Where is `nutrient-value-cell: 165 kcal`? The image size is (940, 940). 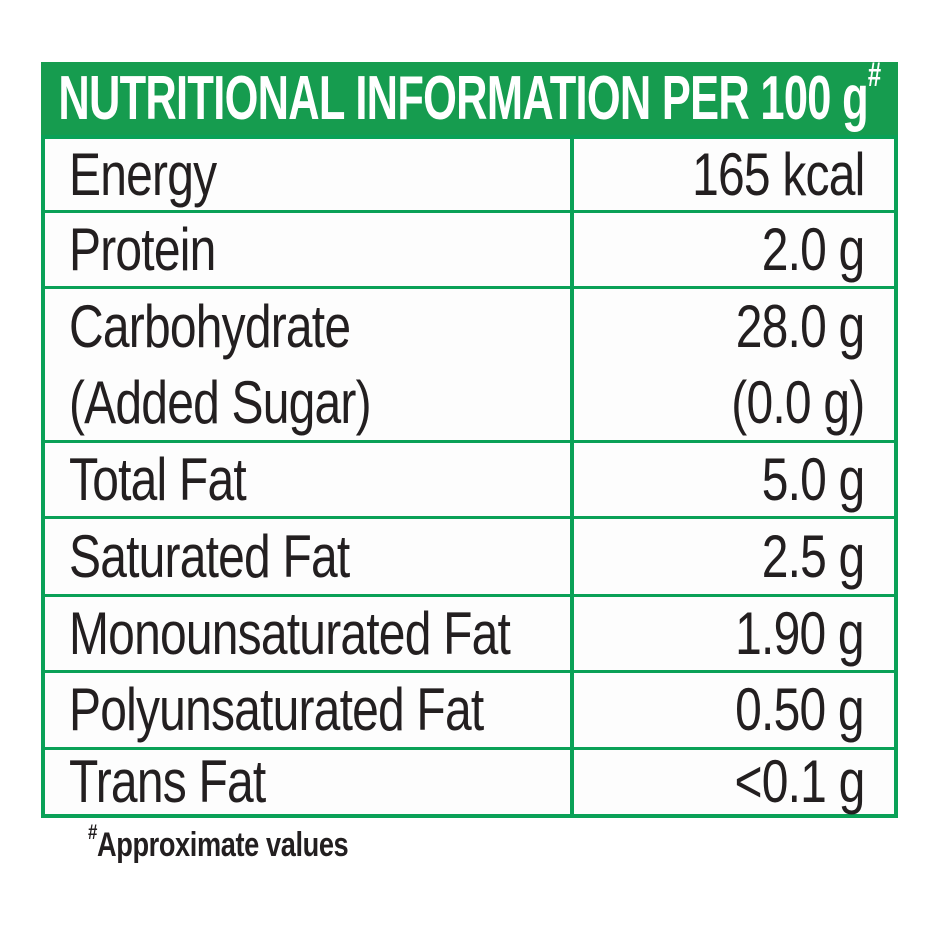 nutrient-value-cell: 165 kcal is located at coordinates (734, 174).